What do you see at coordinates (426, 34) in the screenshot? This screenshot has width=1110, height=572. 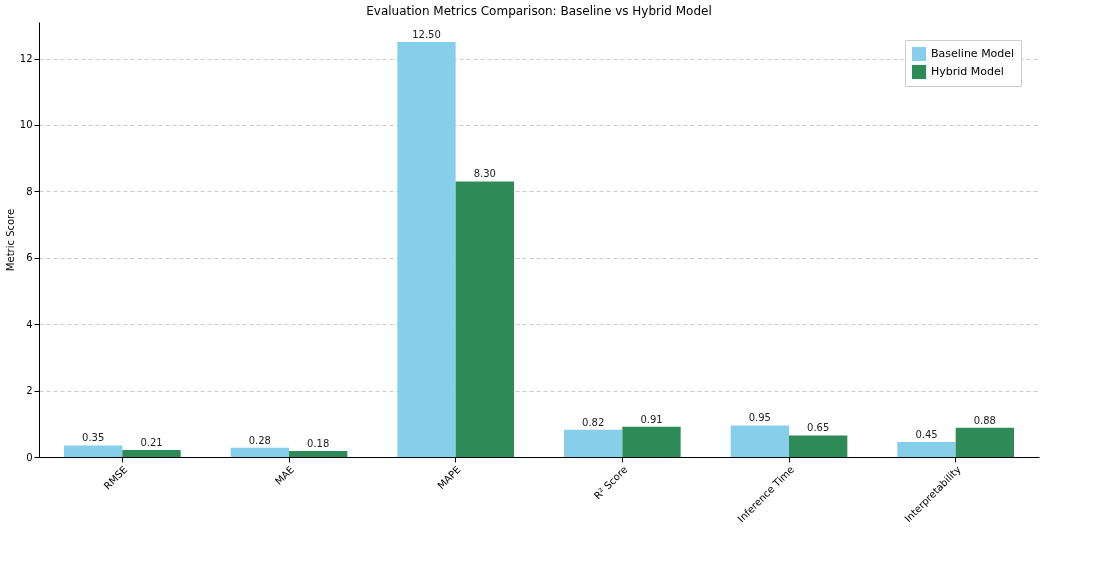 I see `data-label: 12.50` at bounding box center [426, 34].